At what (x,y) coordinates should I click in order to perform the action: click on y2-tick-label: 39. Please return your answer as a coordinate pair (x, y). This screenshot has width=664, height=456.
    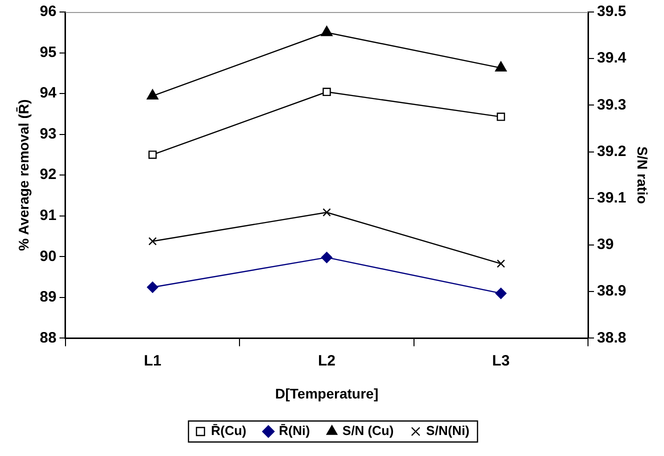
    Looking at the image, I should click on (605, 245).